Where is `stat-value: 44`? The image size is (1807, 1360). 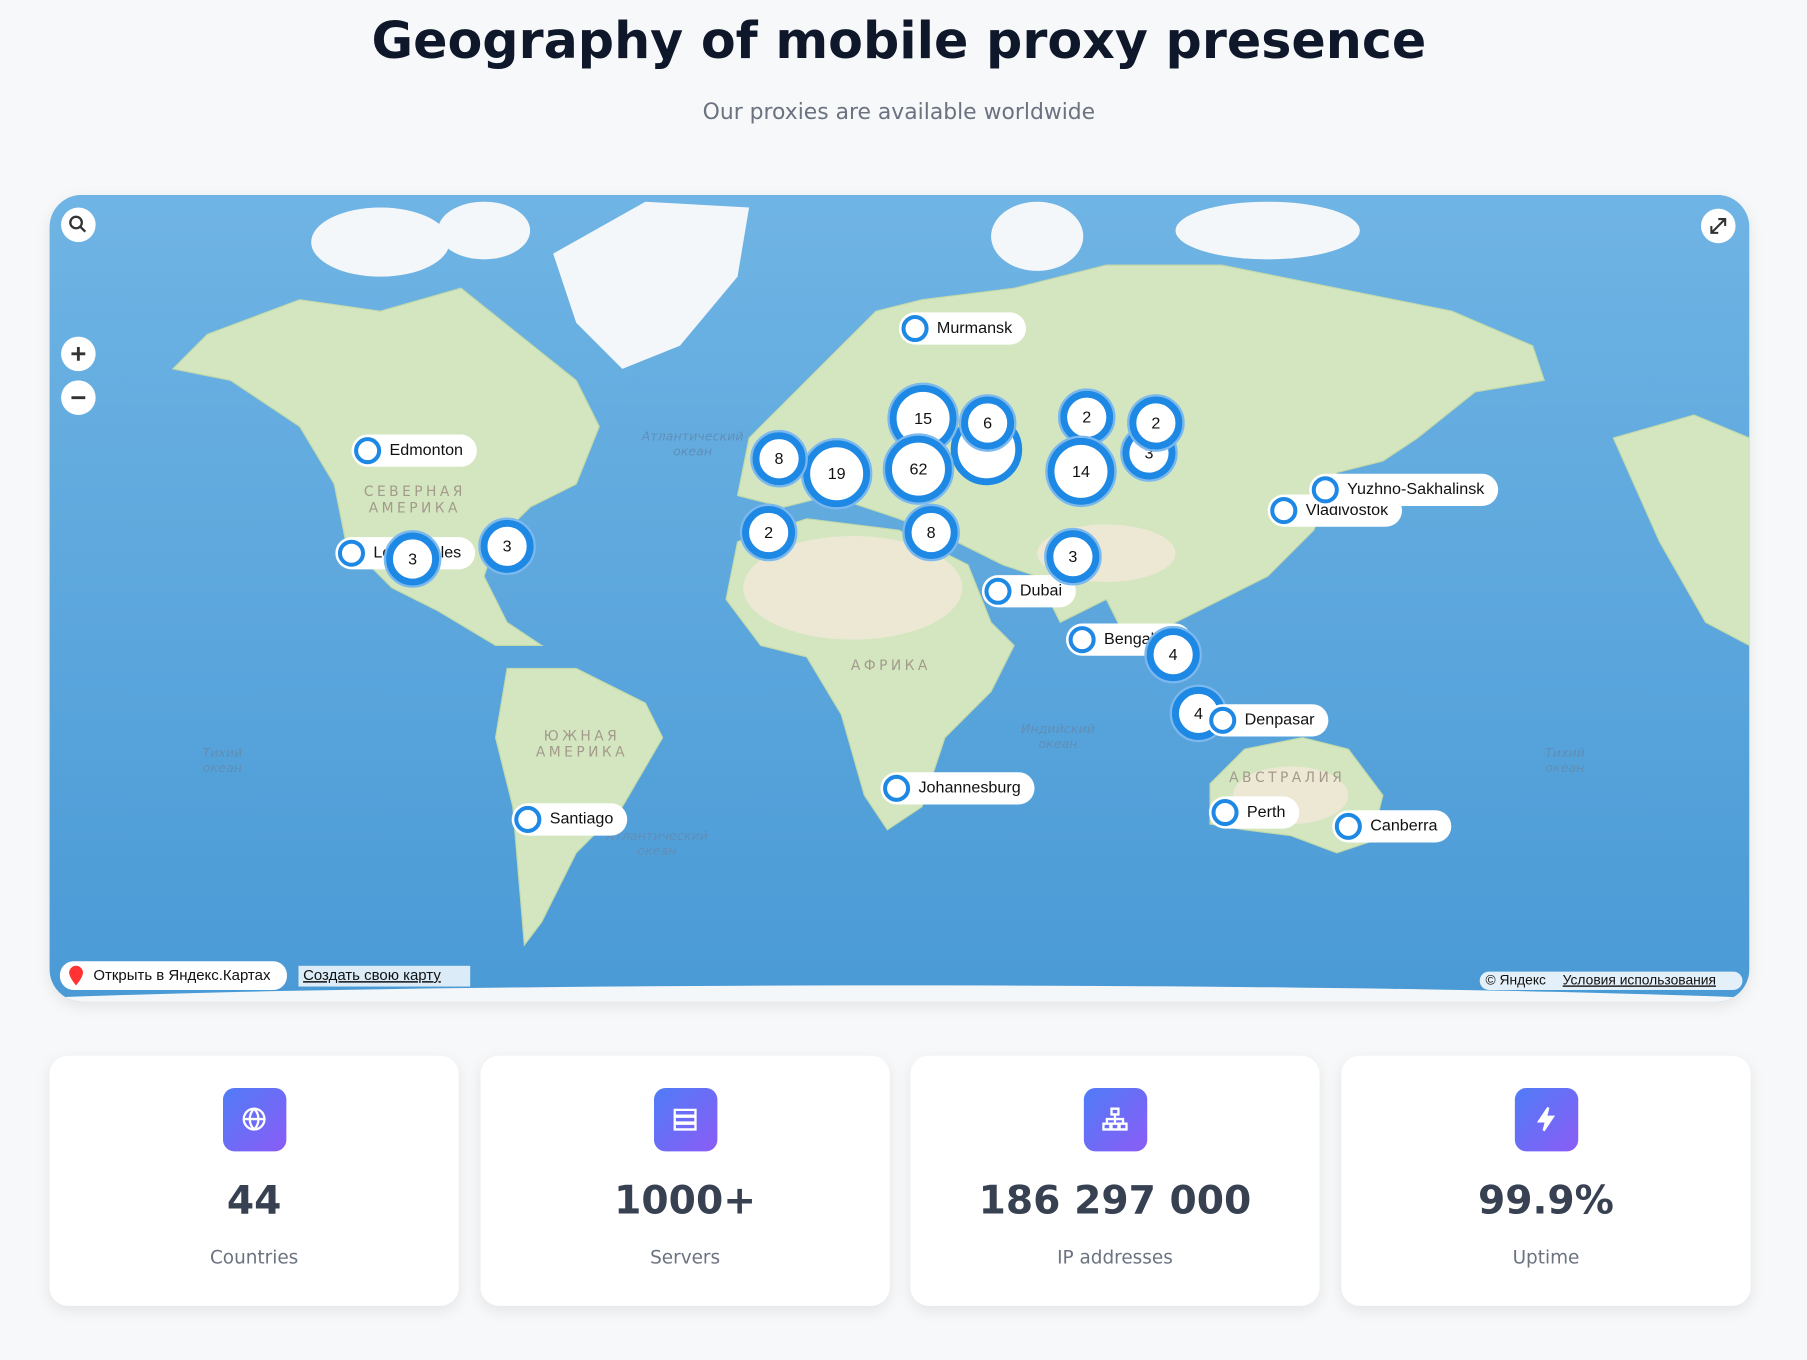 stat-value: 44 is located at coordinates (254, 1201).